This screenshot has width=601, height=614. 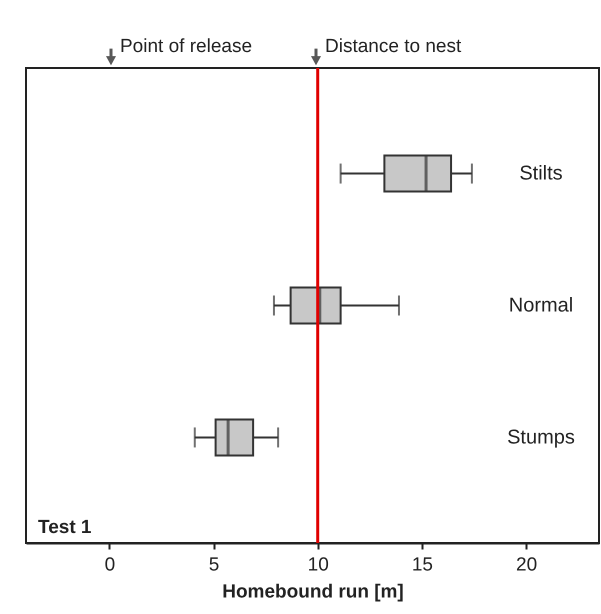 What do you see at coordinates (318, 565) in the screenshot?
I see `x-tick-label: 10` at bounding box center [318, 565].